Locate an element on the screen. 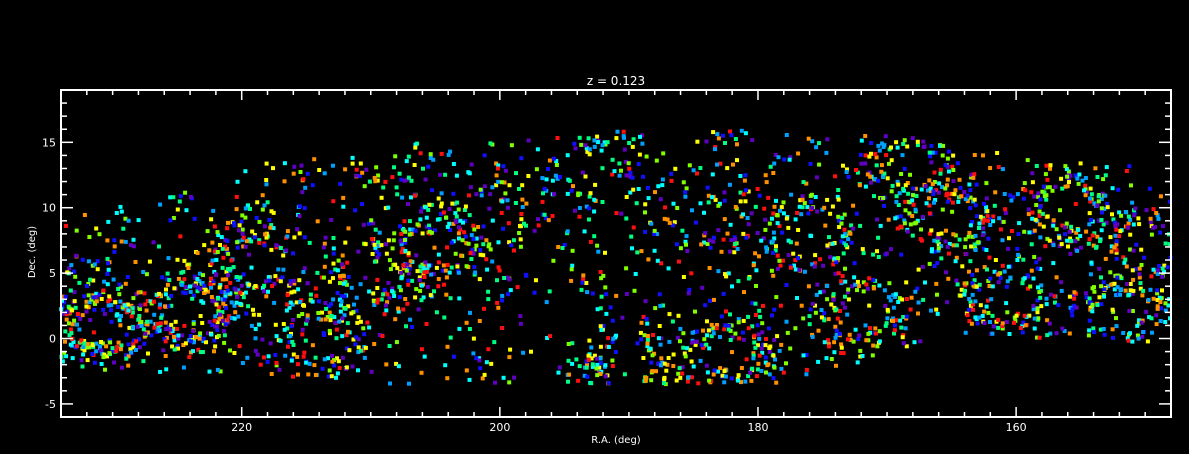 The image size is (1189, 454). y-tick-label: 5 is located at coordinates (52, 273).